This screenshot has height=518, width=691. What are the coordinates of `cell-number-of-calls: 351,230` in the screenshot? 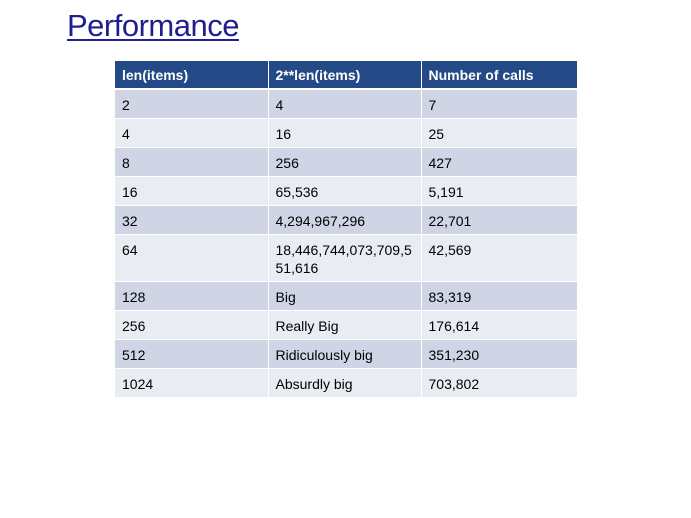 It's located at (499, 354).